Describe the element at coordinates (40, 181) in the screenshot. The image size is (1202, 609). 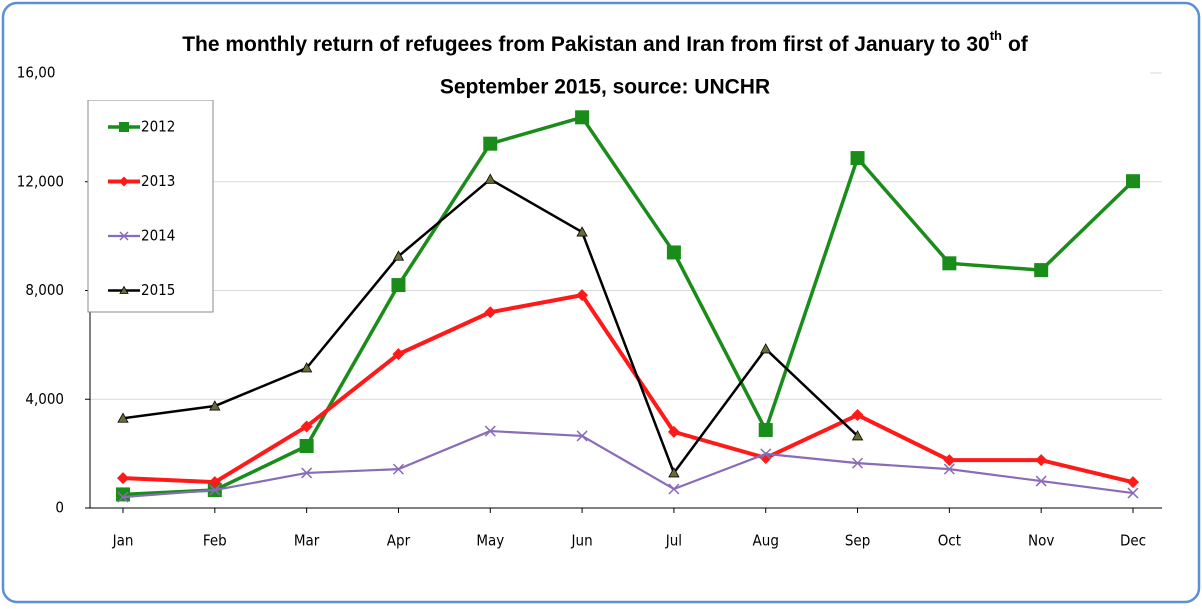
I see `y-tick-label: 12,000` at that location.